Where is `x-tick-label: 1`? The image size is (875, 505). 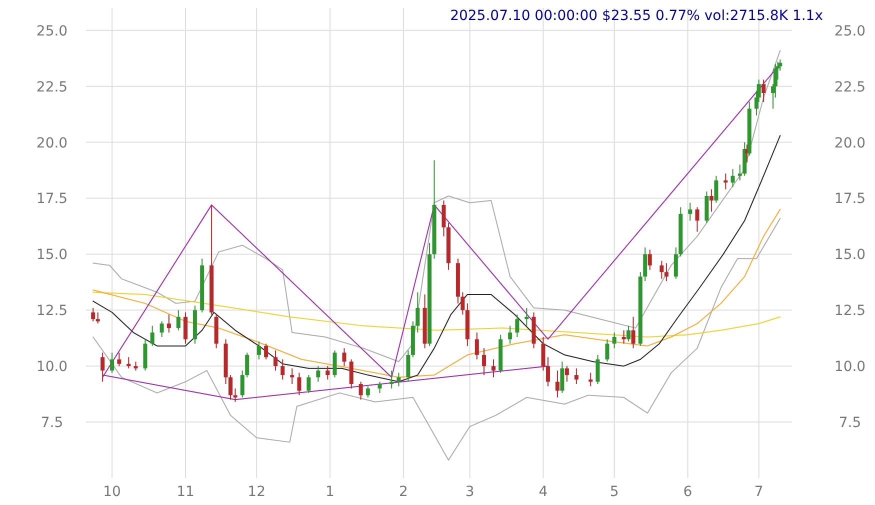 x-tick-label: 1 is located at coordinates (330, 492).